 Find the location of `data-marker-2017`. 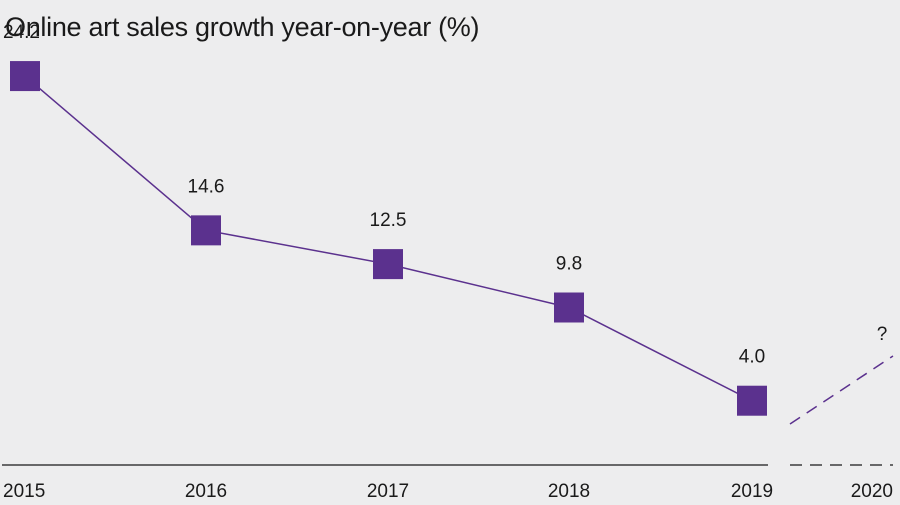

data-marker-2017 is located at coordinates (388, 264).